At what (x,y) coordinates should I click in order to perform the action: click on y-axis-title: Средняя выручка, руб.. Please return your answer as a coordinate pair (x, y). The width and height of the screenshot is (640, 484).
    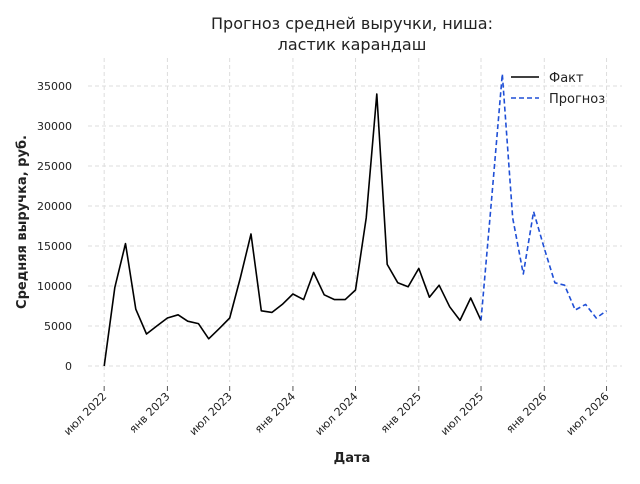
    Looking at the image, I should click on (22, 222).